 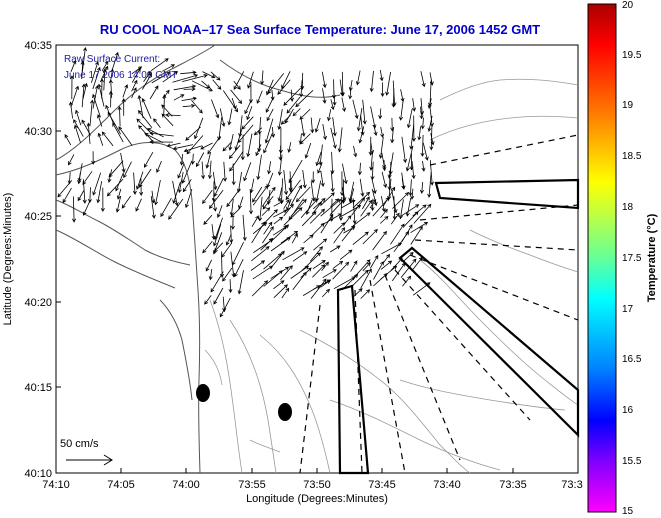 What do you see at coordinates (8, 259) in the screenshot?
I see `y-axis-label: Latitude (Degrees:Minutes)` at bounding box center [8, 259].